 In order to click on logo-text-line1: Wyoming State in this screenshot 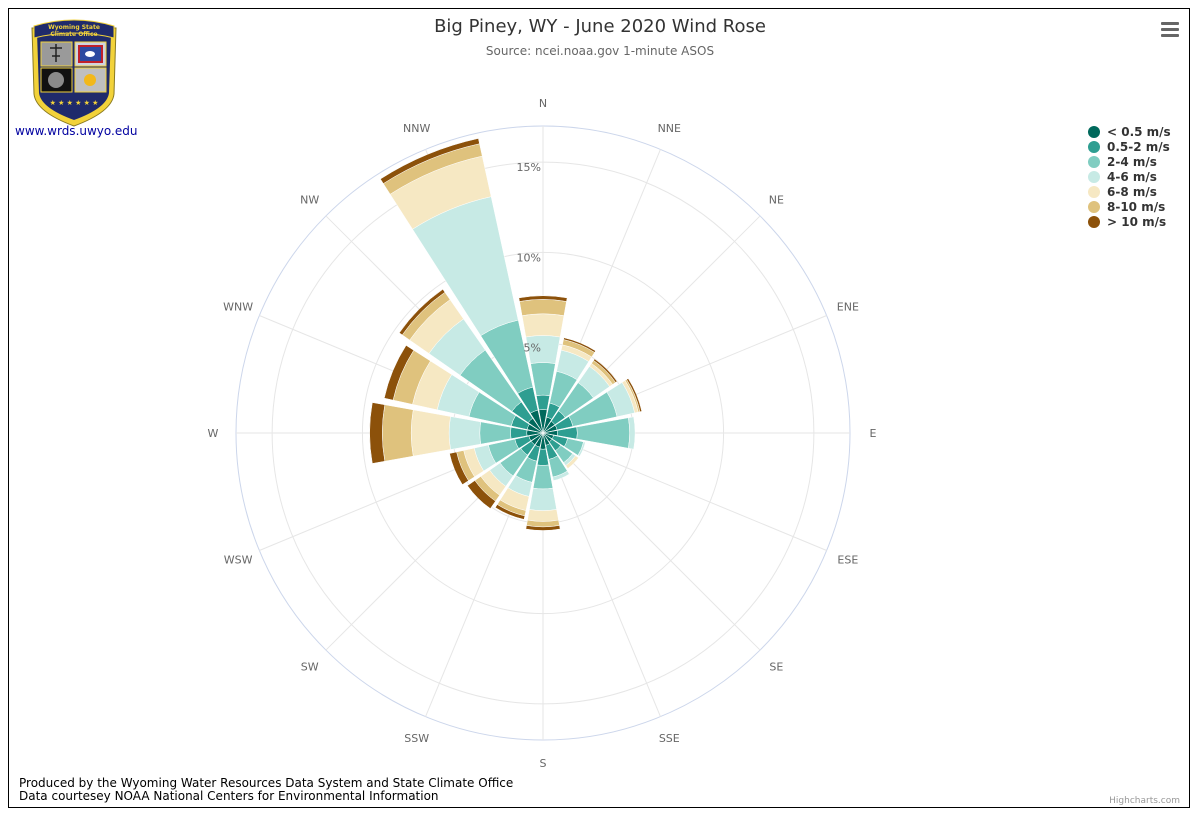, I will do `click(74, 27)`.